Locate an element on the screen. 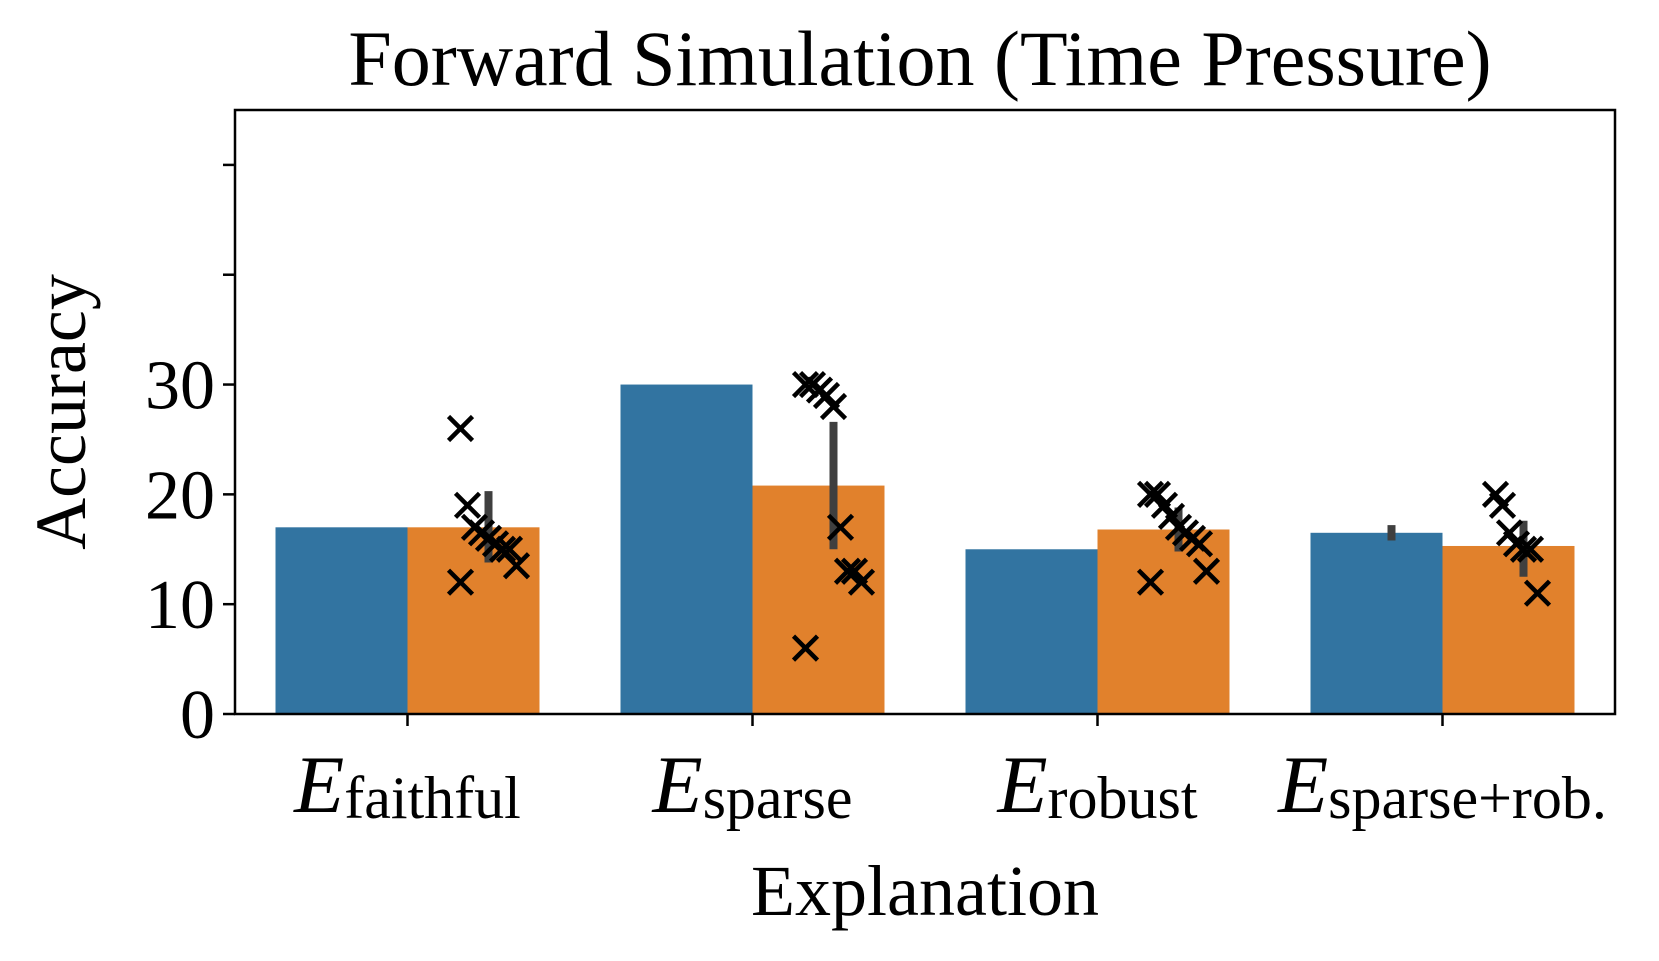 The width and height of the screenshot is (1659, 961). chart-title: Forward Simulation (Time Pressure) is located at coordinates (919, 58).